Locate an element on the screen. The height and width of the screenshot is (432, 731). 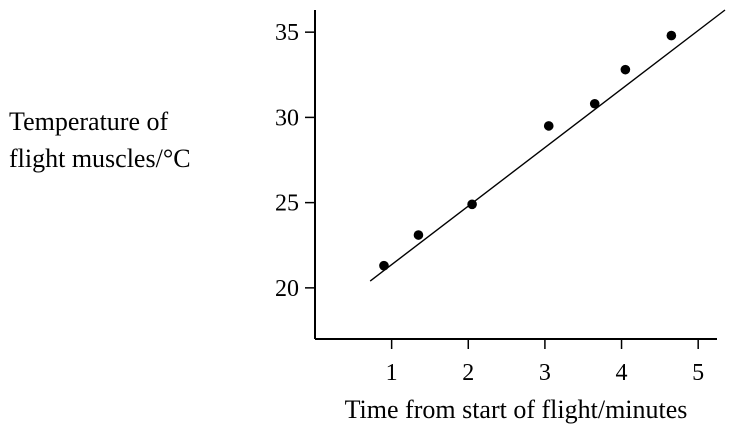
y-tick-label: 35 is located at coordinates (287, 33).